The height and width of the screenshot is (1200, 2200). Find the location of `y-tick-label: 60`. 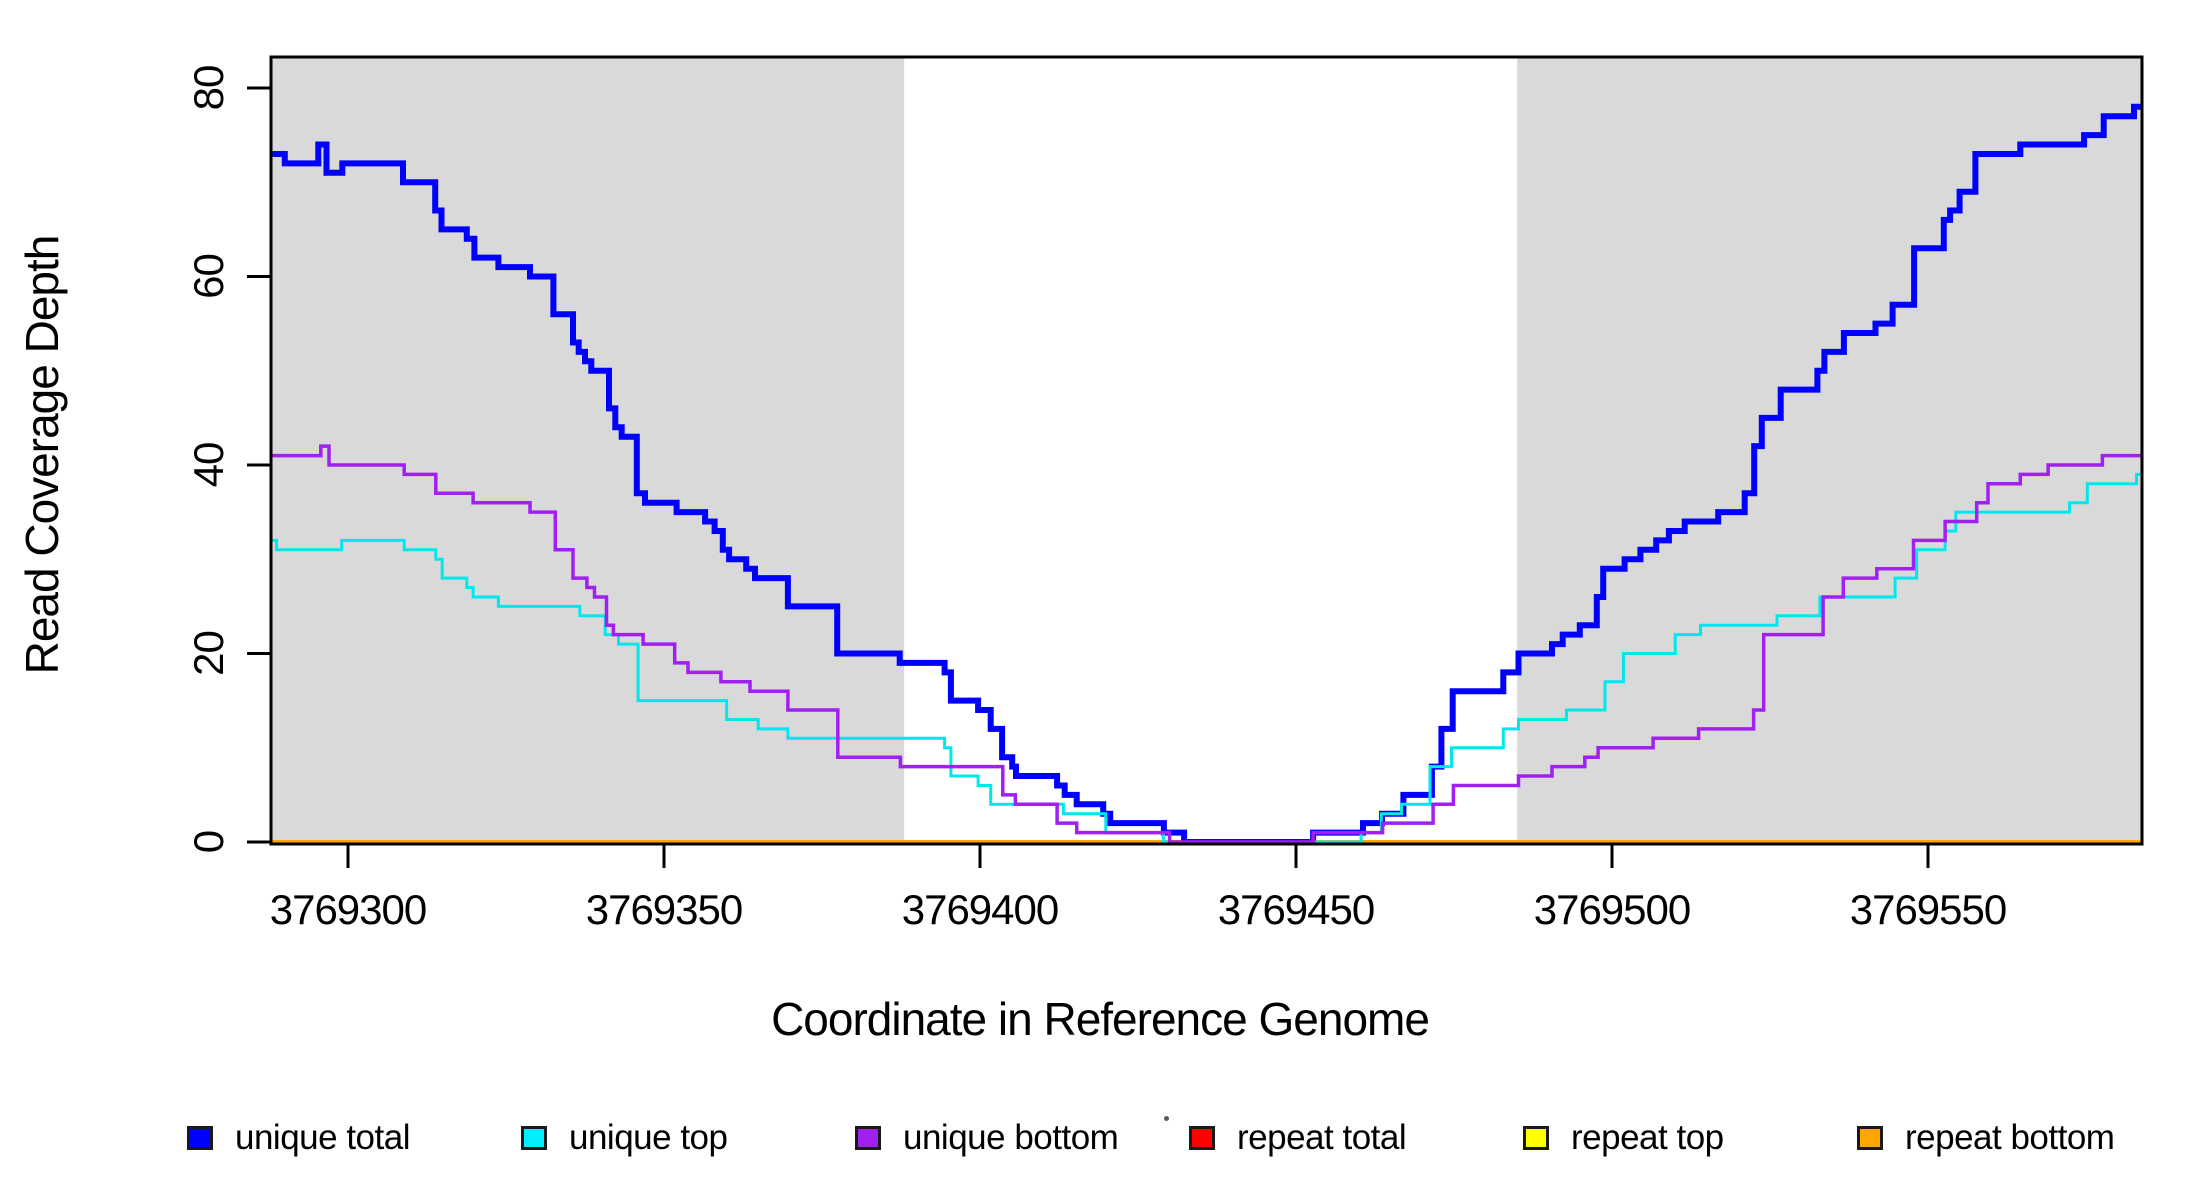

y-tick-label: 60 is located at coordinates (208, 276).